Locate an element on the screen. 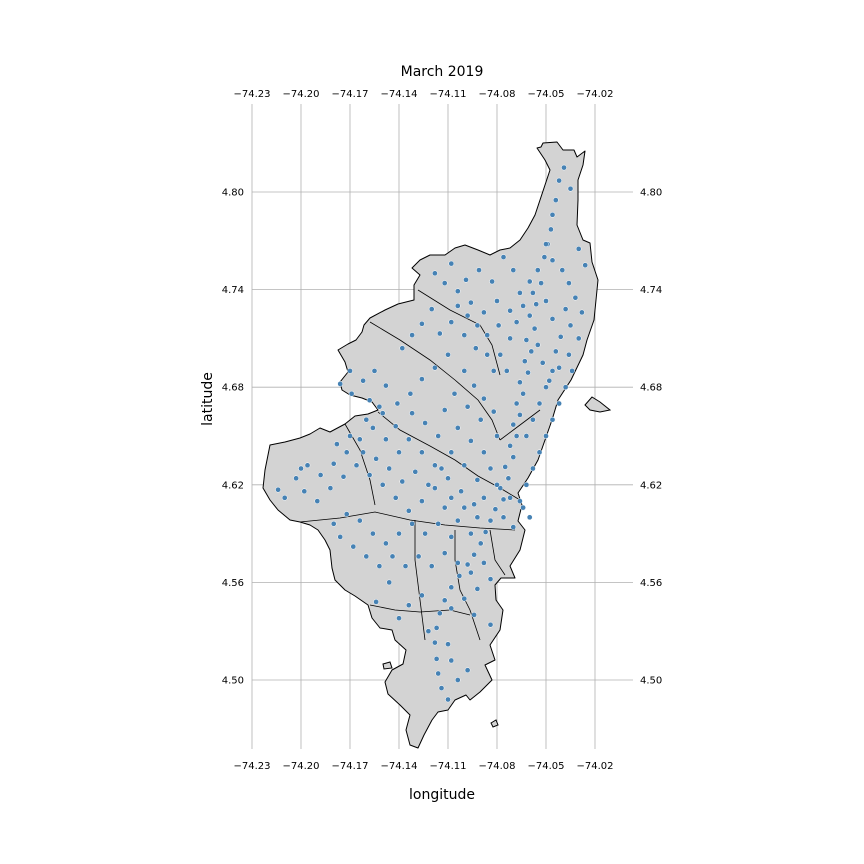  y-tick-label-left: 4.80 is located at coordinates (233, 193).